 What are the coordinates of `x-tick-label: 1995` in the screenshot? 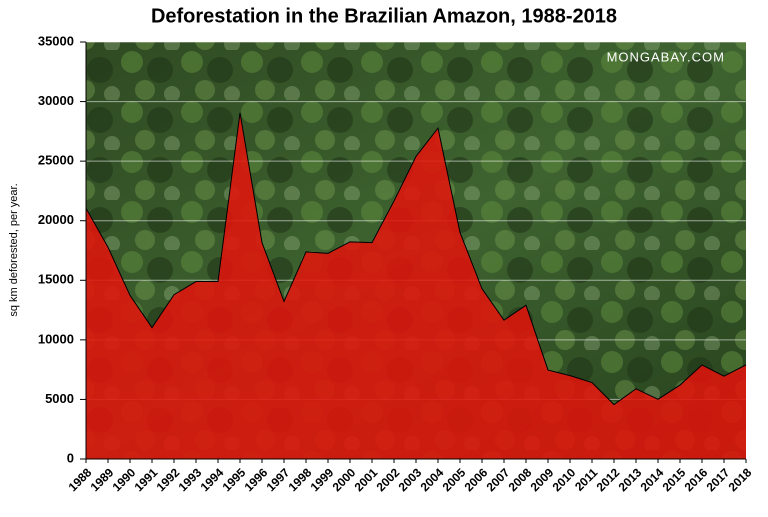 It's located at (234, 479).